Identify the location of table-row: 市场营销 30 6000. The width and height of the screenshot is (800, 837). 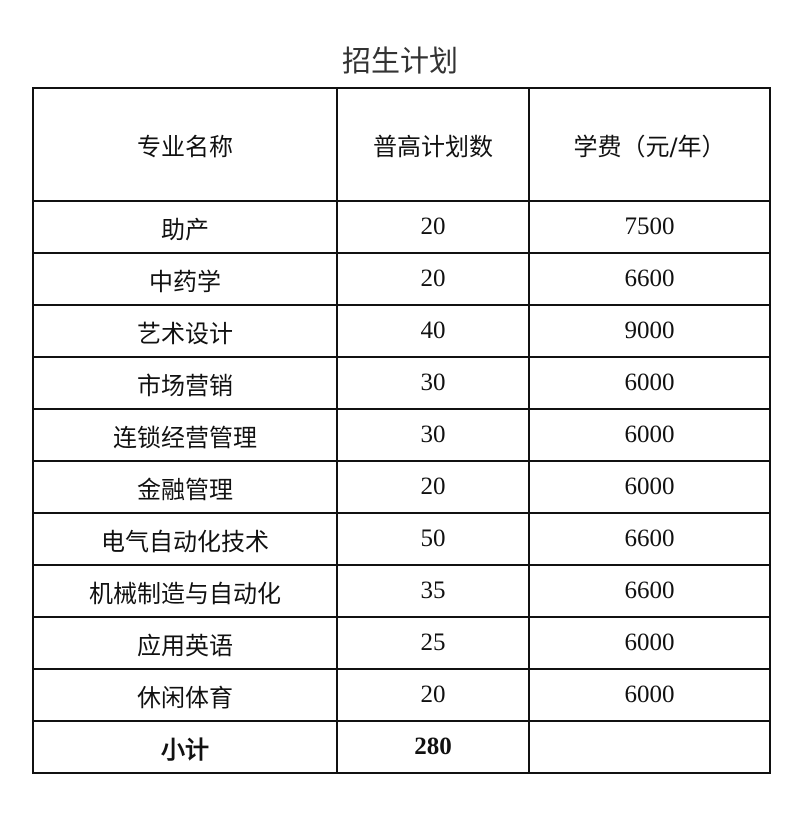
(401, 383).